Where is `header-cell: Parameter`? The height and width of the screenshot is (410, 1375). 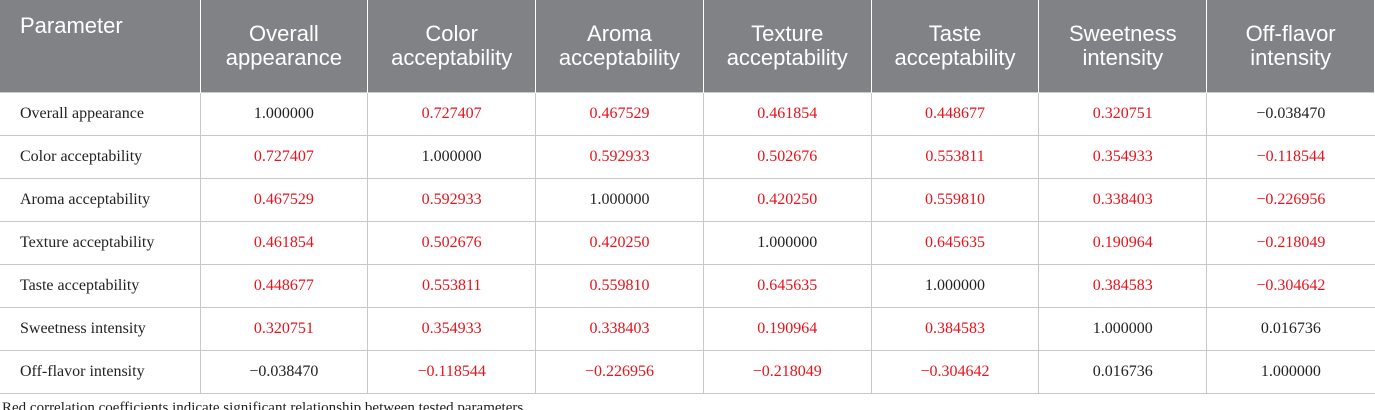 header-cell: Parameter is located at coordinates (100, 46).